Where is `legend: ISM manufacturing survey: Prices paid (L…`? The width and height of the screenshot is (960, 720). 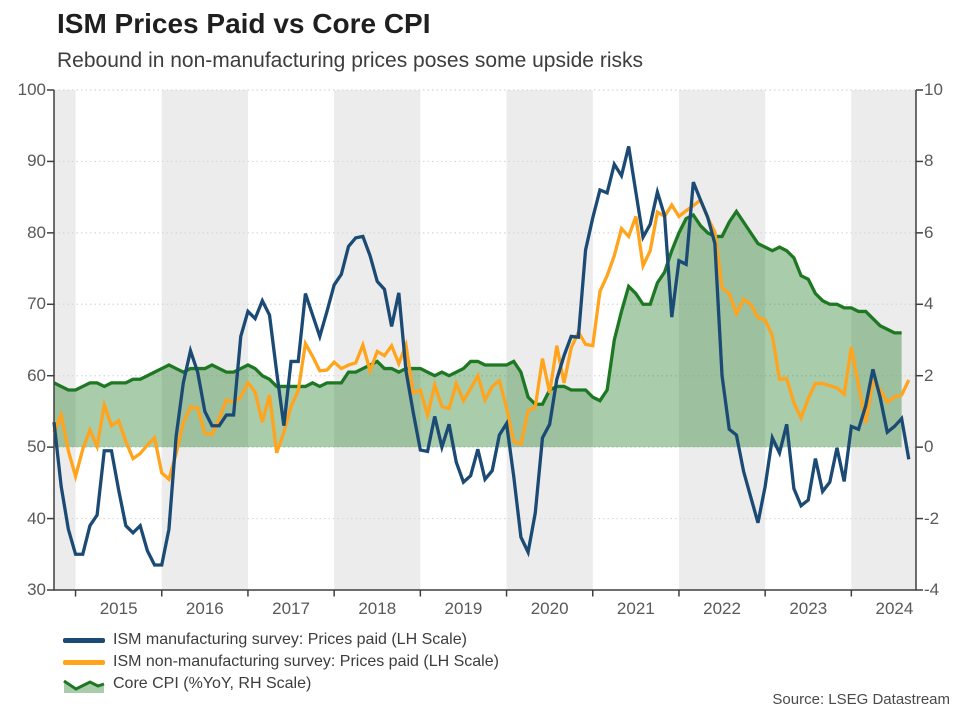 legend: ISM manufacturing survey: Prices paid (L… is located at coordinates (281, 662).